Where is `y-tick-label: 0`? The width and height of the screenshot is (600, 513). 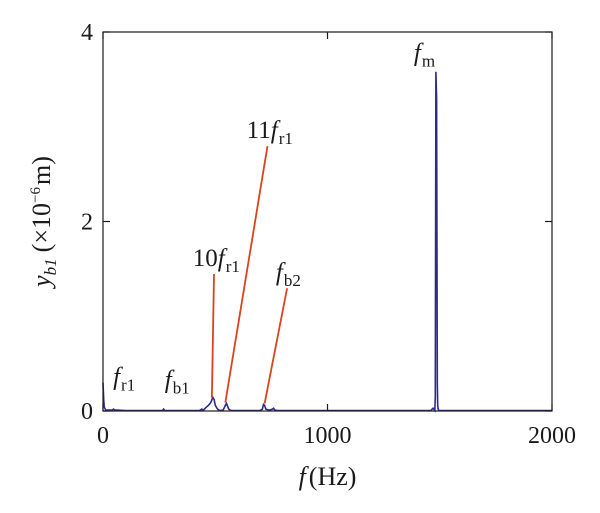 y-tick-label: 0 is located at coordinates (87, 412).